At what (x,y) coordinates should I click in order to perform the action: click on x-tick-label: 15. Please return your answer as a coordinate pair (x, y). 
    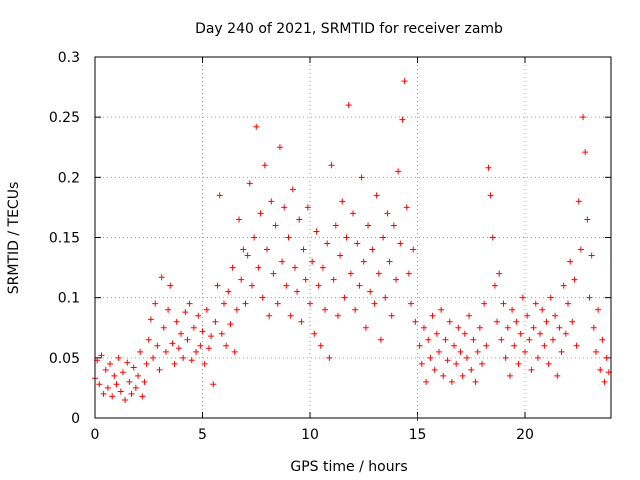
    Looking at the image, I should click on (418, 435).